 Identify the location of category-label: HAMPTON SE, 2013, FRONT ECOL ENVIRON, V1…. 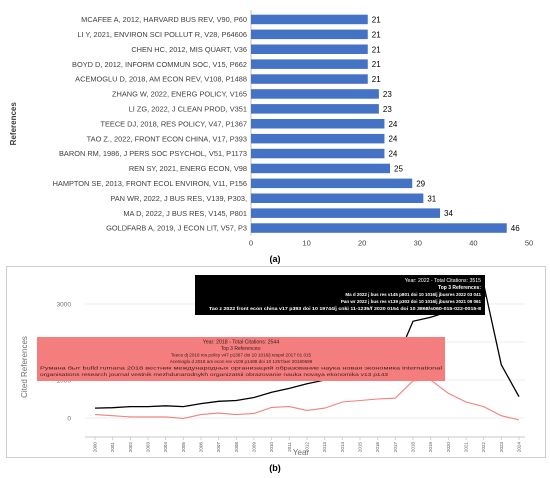
(150, 183).